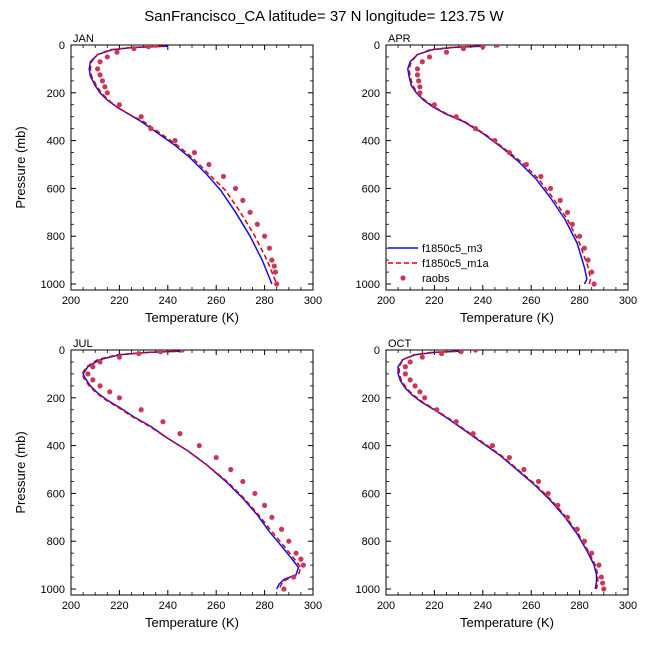  I want to click on panel-label: JUL, so click(83, 344).